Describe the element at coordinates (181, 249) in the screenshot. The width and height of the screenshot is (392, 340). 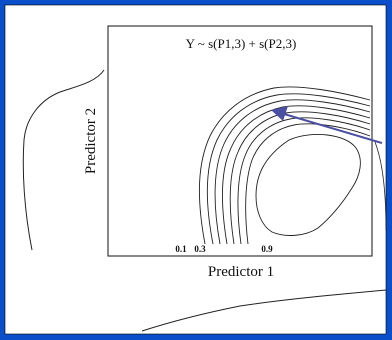
I see `contour-label: 0.1` at that location.